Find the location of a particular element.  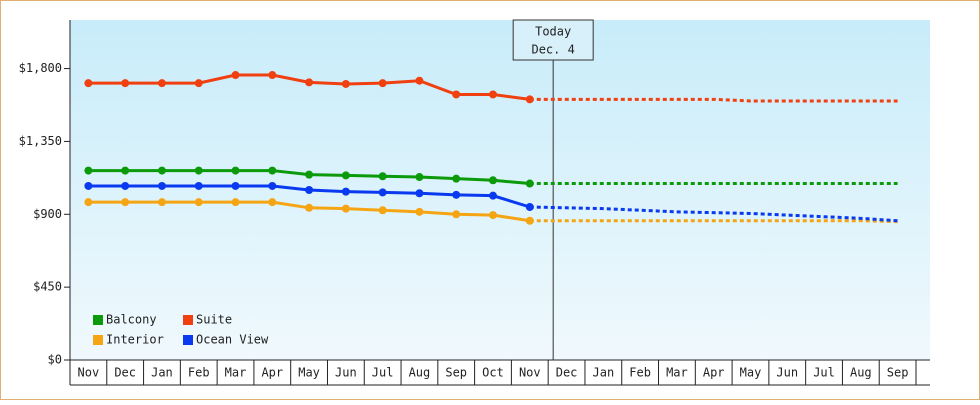

y-tick-label: $1,800 is located at coordinates (40, 68).